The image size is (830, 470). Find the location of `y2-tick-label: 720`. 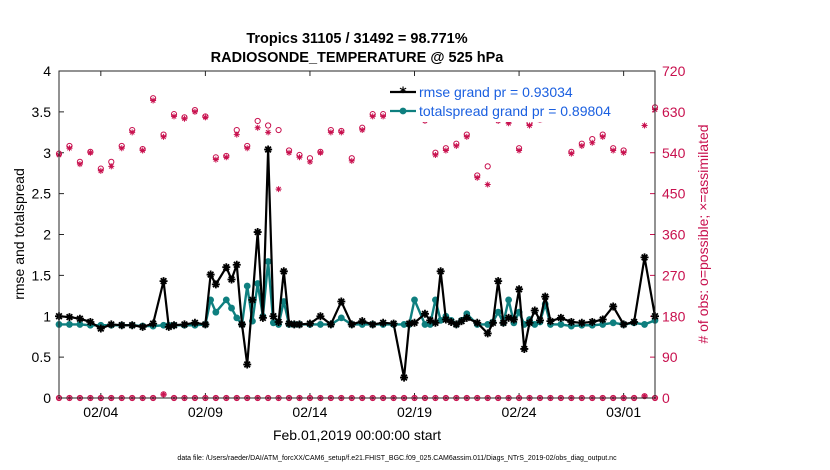

y2-tick-label: 720 is located at coordinates (674, 71).